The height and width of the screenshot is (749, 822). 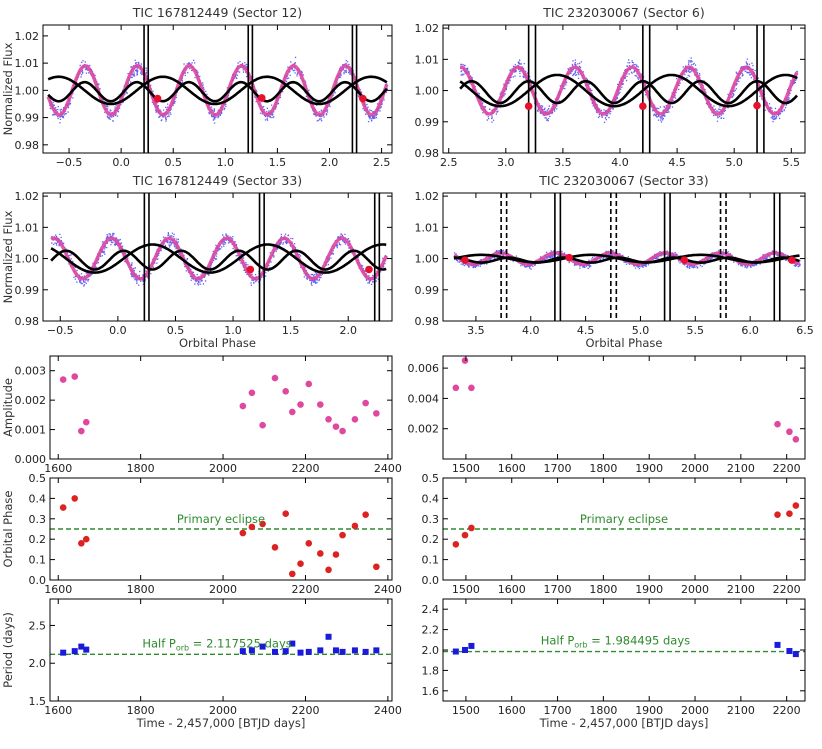 What do you see at coordinates (431, 609) in the screenshot?
I see `y-tick-label: 2.4` at bounding box center [431, 609].